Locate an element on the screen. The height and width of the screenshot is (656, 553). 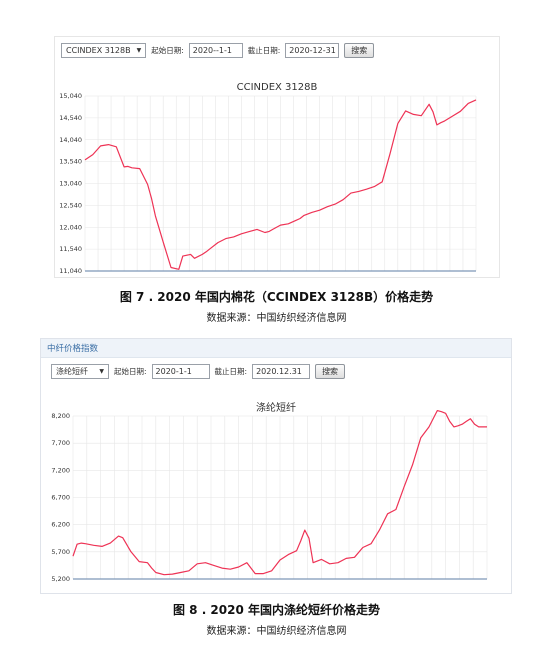
chart-title: 涤纶短纤 is located at coordinates (276, 408).